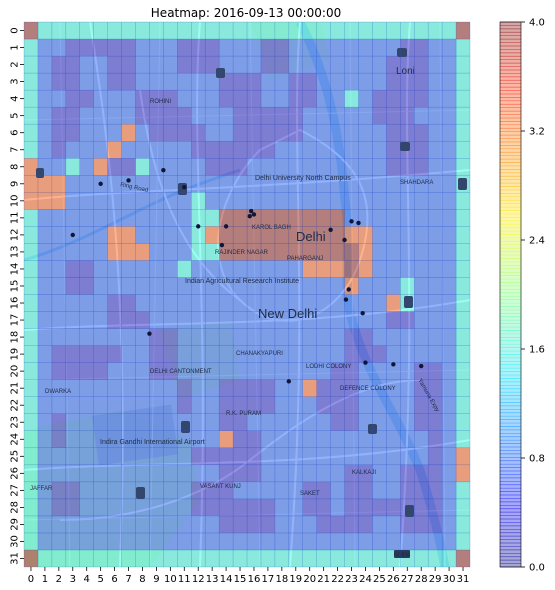  What do you see at coordinates (15, 541) in the screenshot?
I see `y-tick-label: 30` at bounding box center [15, 541].